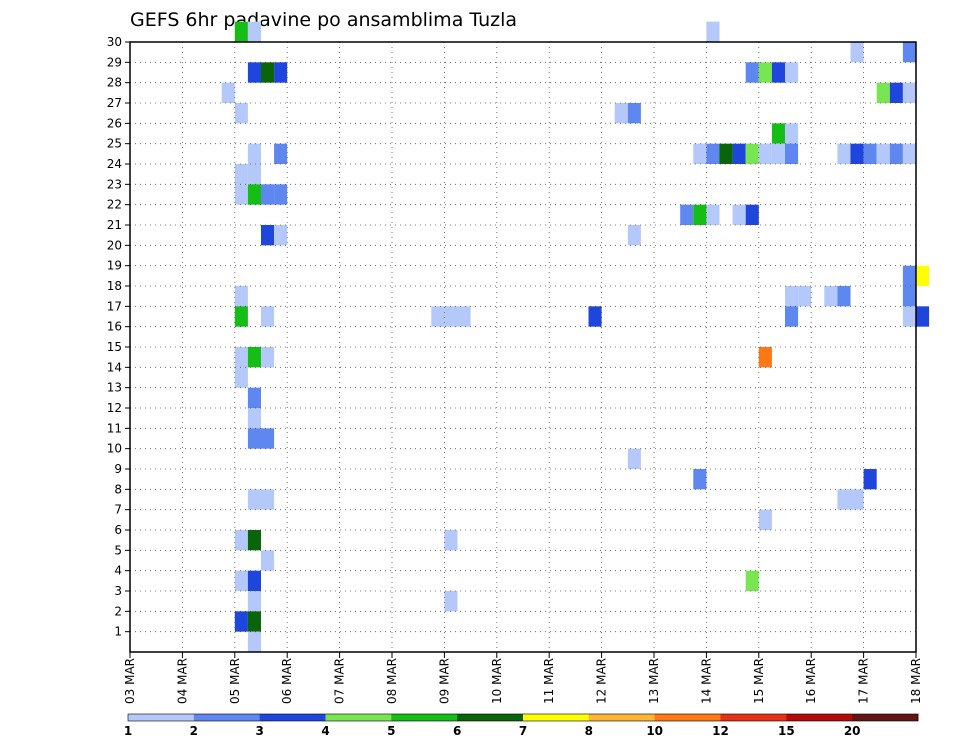 Image resolution: width=960 pixels, height=742 pixels. I want to click on x-tick-label: 14 MAR, so click(706, 681).